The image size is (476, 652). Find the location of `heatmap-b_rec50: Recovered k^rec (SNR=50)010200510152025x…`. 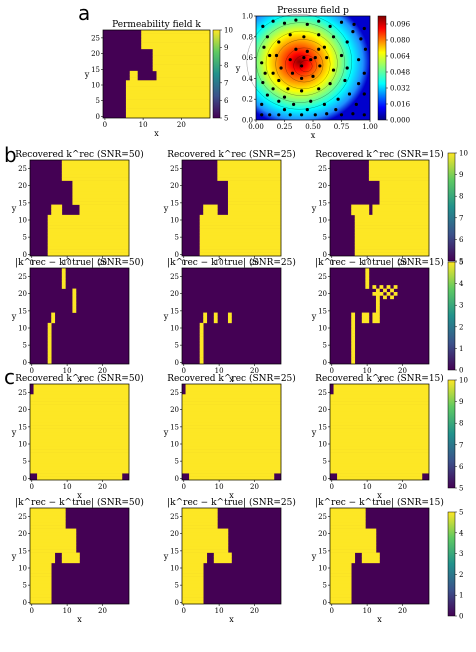

heatmap-b_rec50: Recovered k^rec (SNR=50)010200510152025x… is located at coordinates (77, 212).